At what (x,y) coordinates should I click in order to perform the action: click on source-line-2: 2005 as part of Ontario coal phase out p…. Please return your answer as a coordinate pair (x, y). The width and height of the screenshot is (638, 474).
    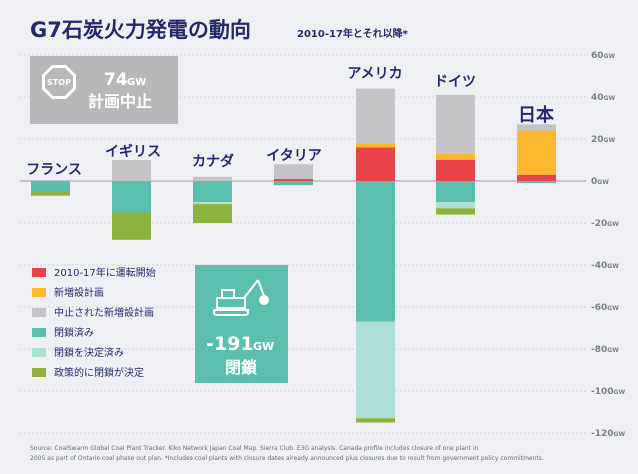
    Looking at the image, I should click on (287, 458).